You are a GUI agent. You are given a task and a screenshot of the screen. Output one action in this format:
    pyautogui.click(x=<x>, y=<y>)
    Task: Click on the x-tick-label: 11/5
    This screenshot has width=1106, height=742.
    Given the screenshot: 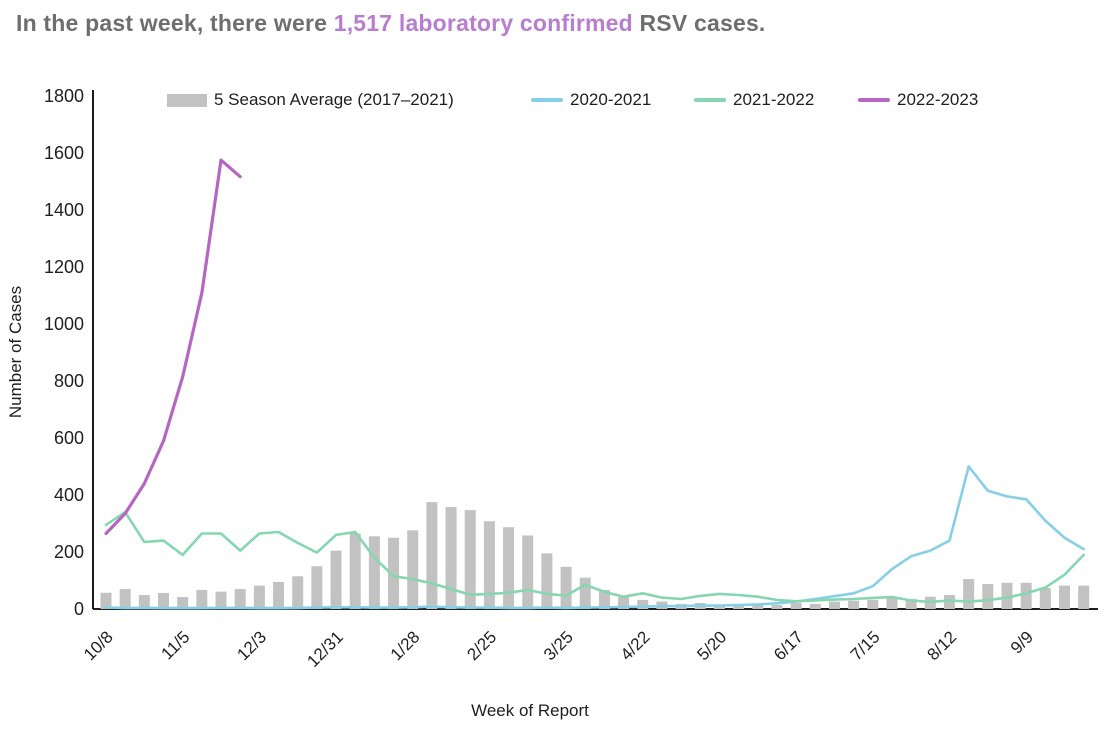 What is the action you would take?
    pyautogui.click(x=176, y=645)
    